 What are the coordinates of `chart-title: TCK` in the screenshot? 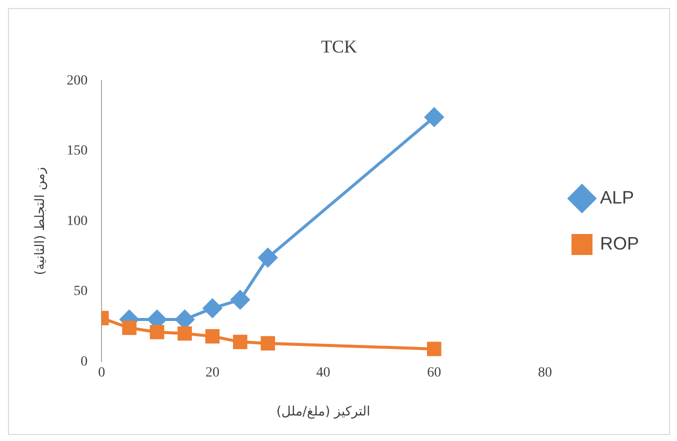 It's located at (339, 46).